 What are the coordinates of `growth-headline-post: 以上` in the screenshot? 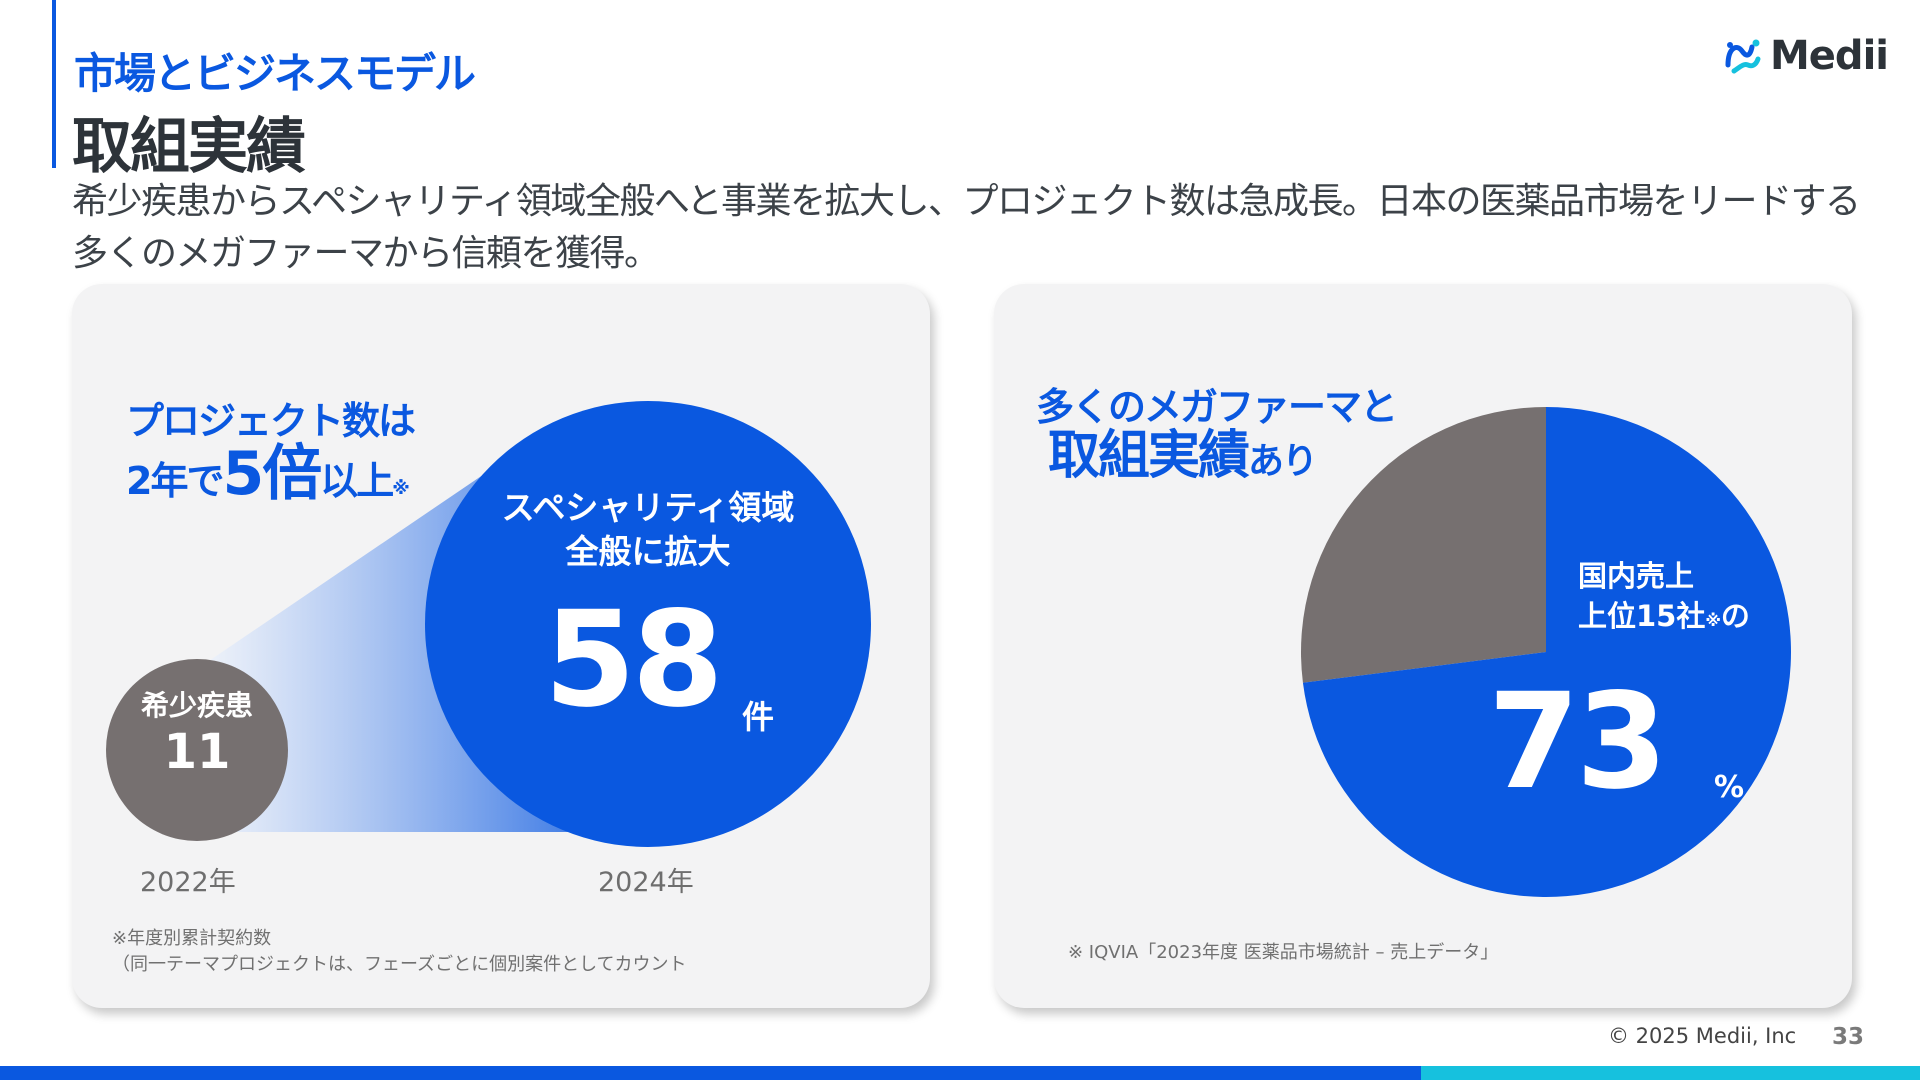 It's located at (357, 481).